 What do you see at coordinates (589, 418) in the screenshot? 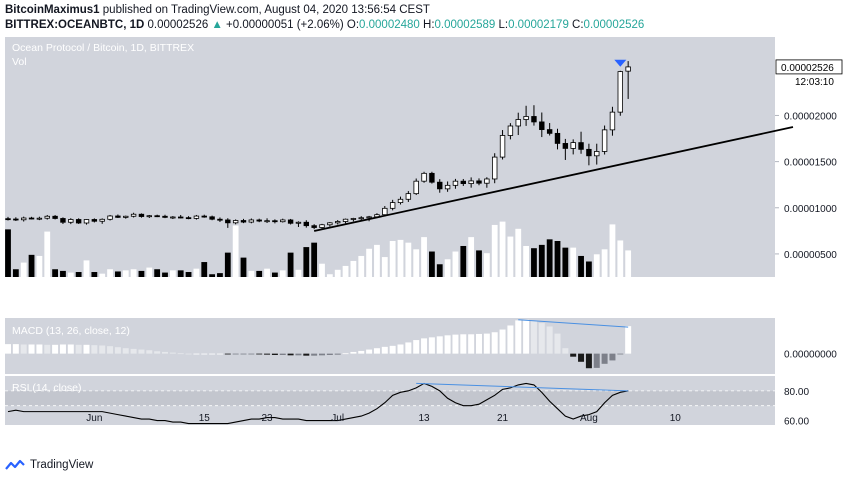
I see `time-tick-label: Aug` at bounding box center [589, 418].